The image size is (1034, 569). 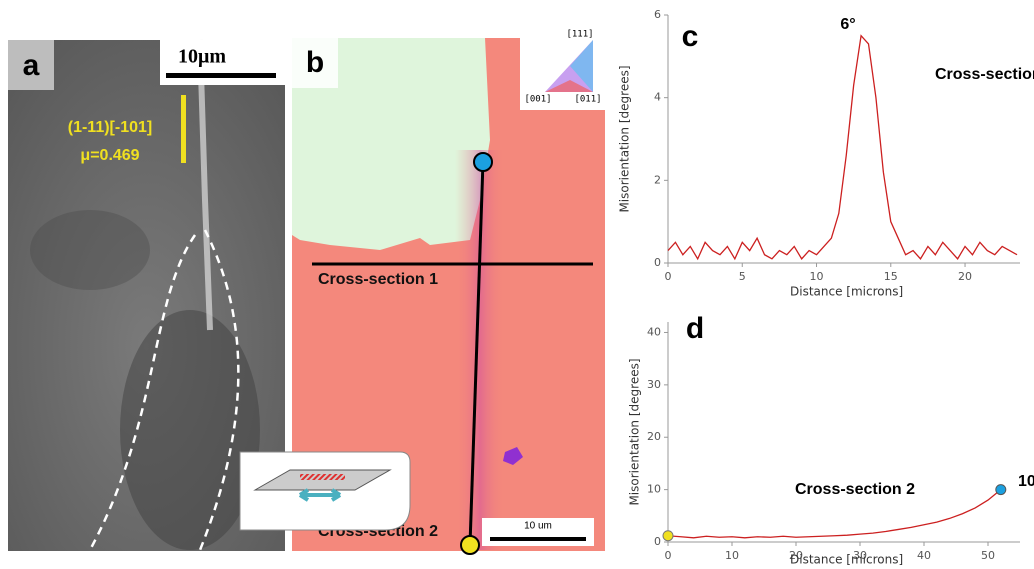 What do you see at coordinates (695, 328) in the screenshot?
I see `panel-label: d` at bounding box center [695, 328].